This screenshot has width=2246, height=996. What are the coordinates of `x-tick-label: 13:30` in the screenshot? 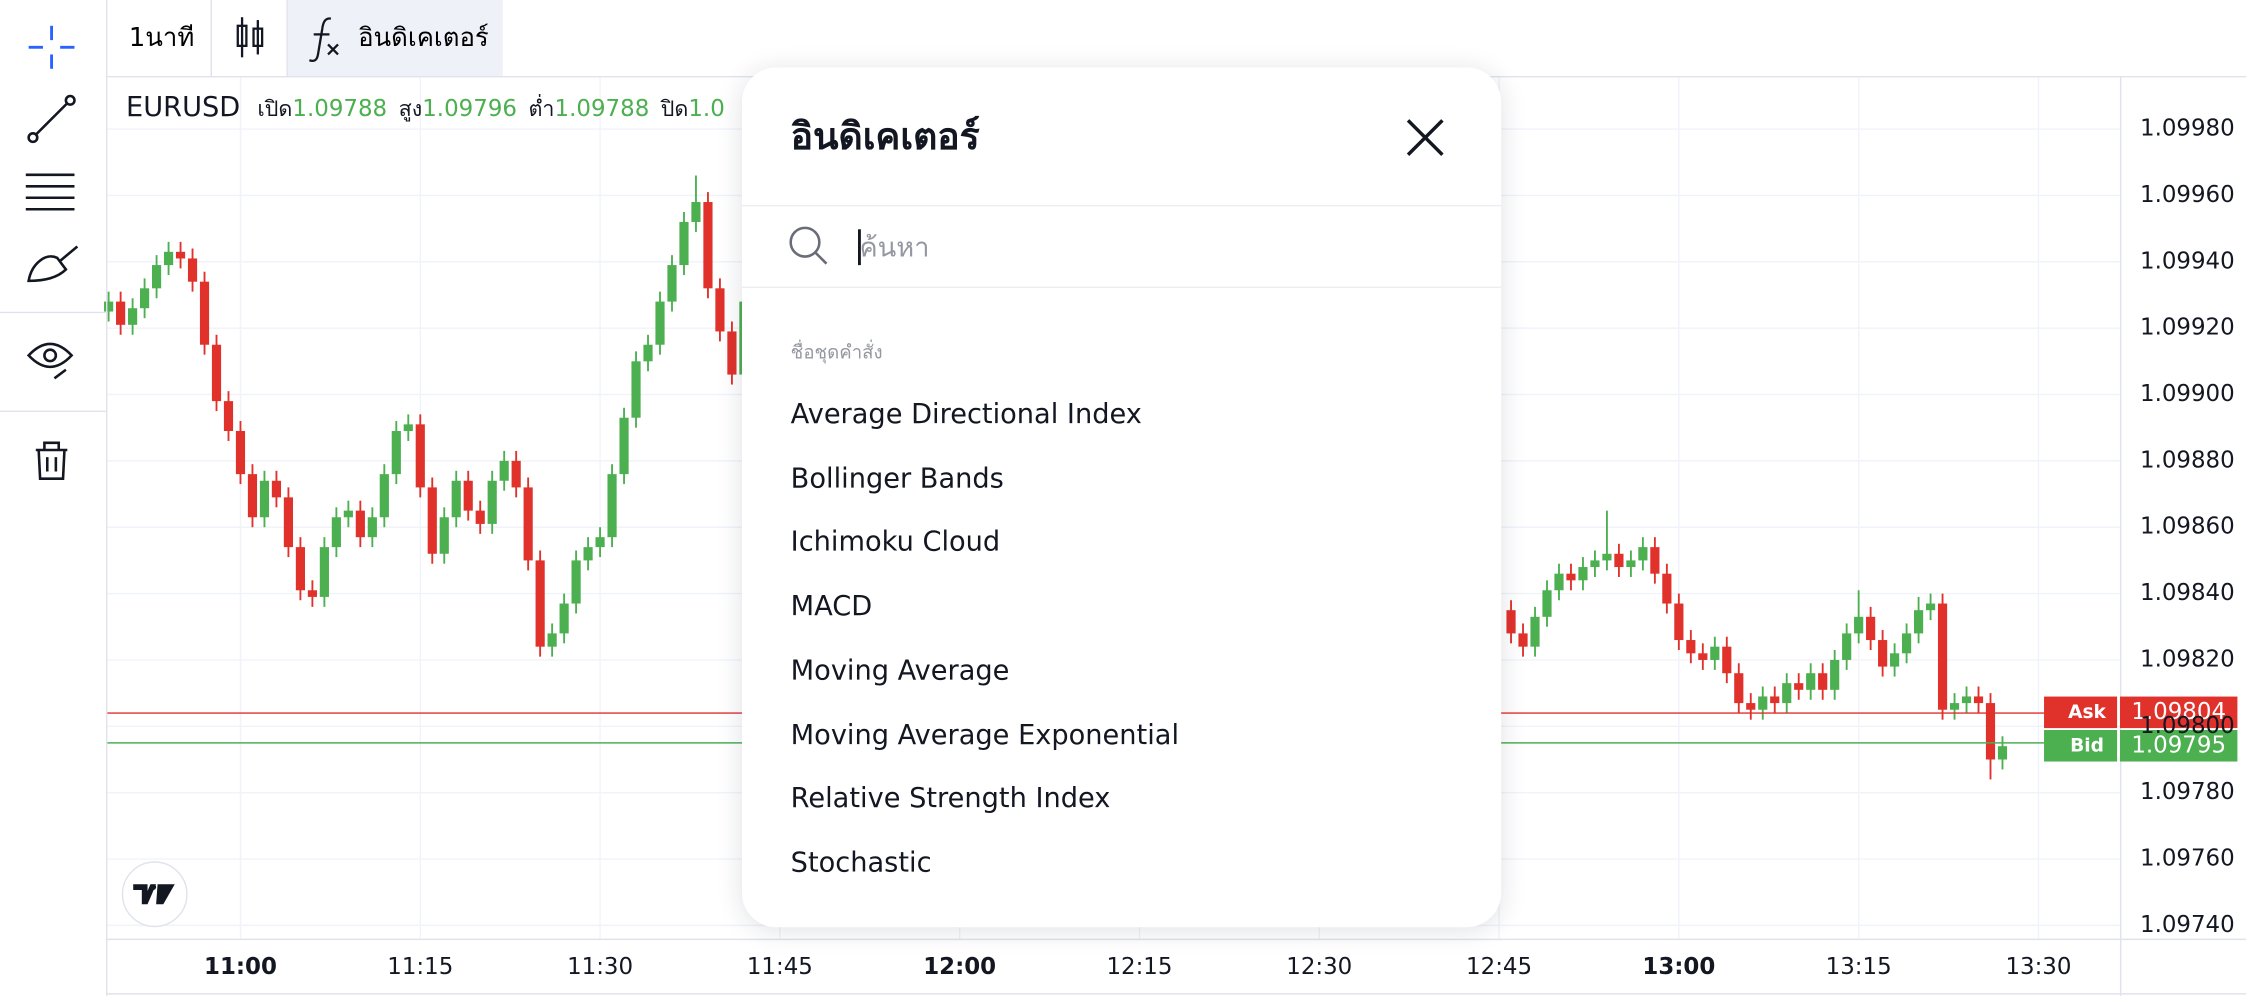 It's located at (2038, 967).